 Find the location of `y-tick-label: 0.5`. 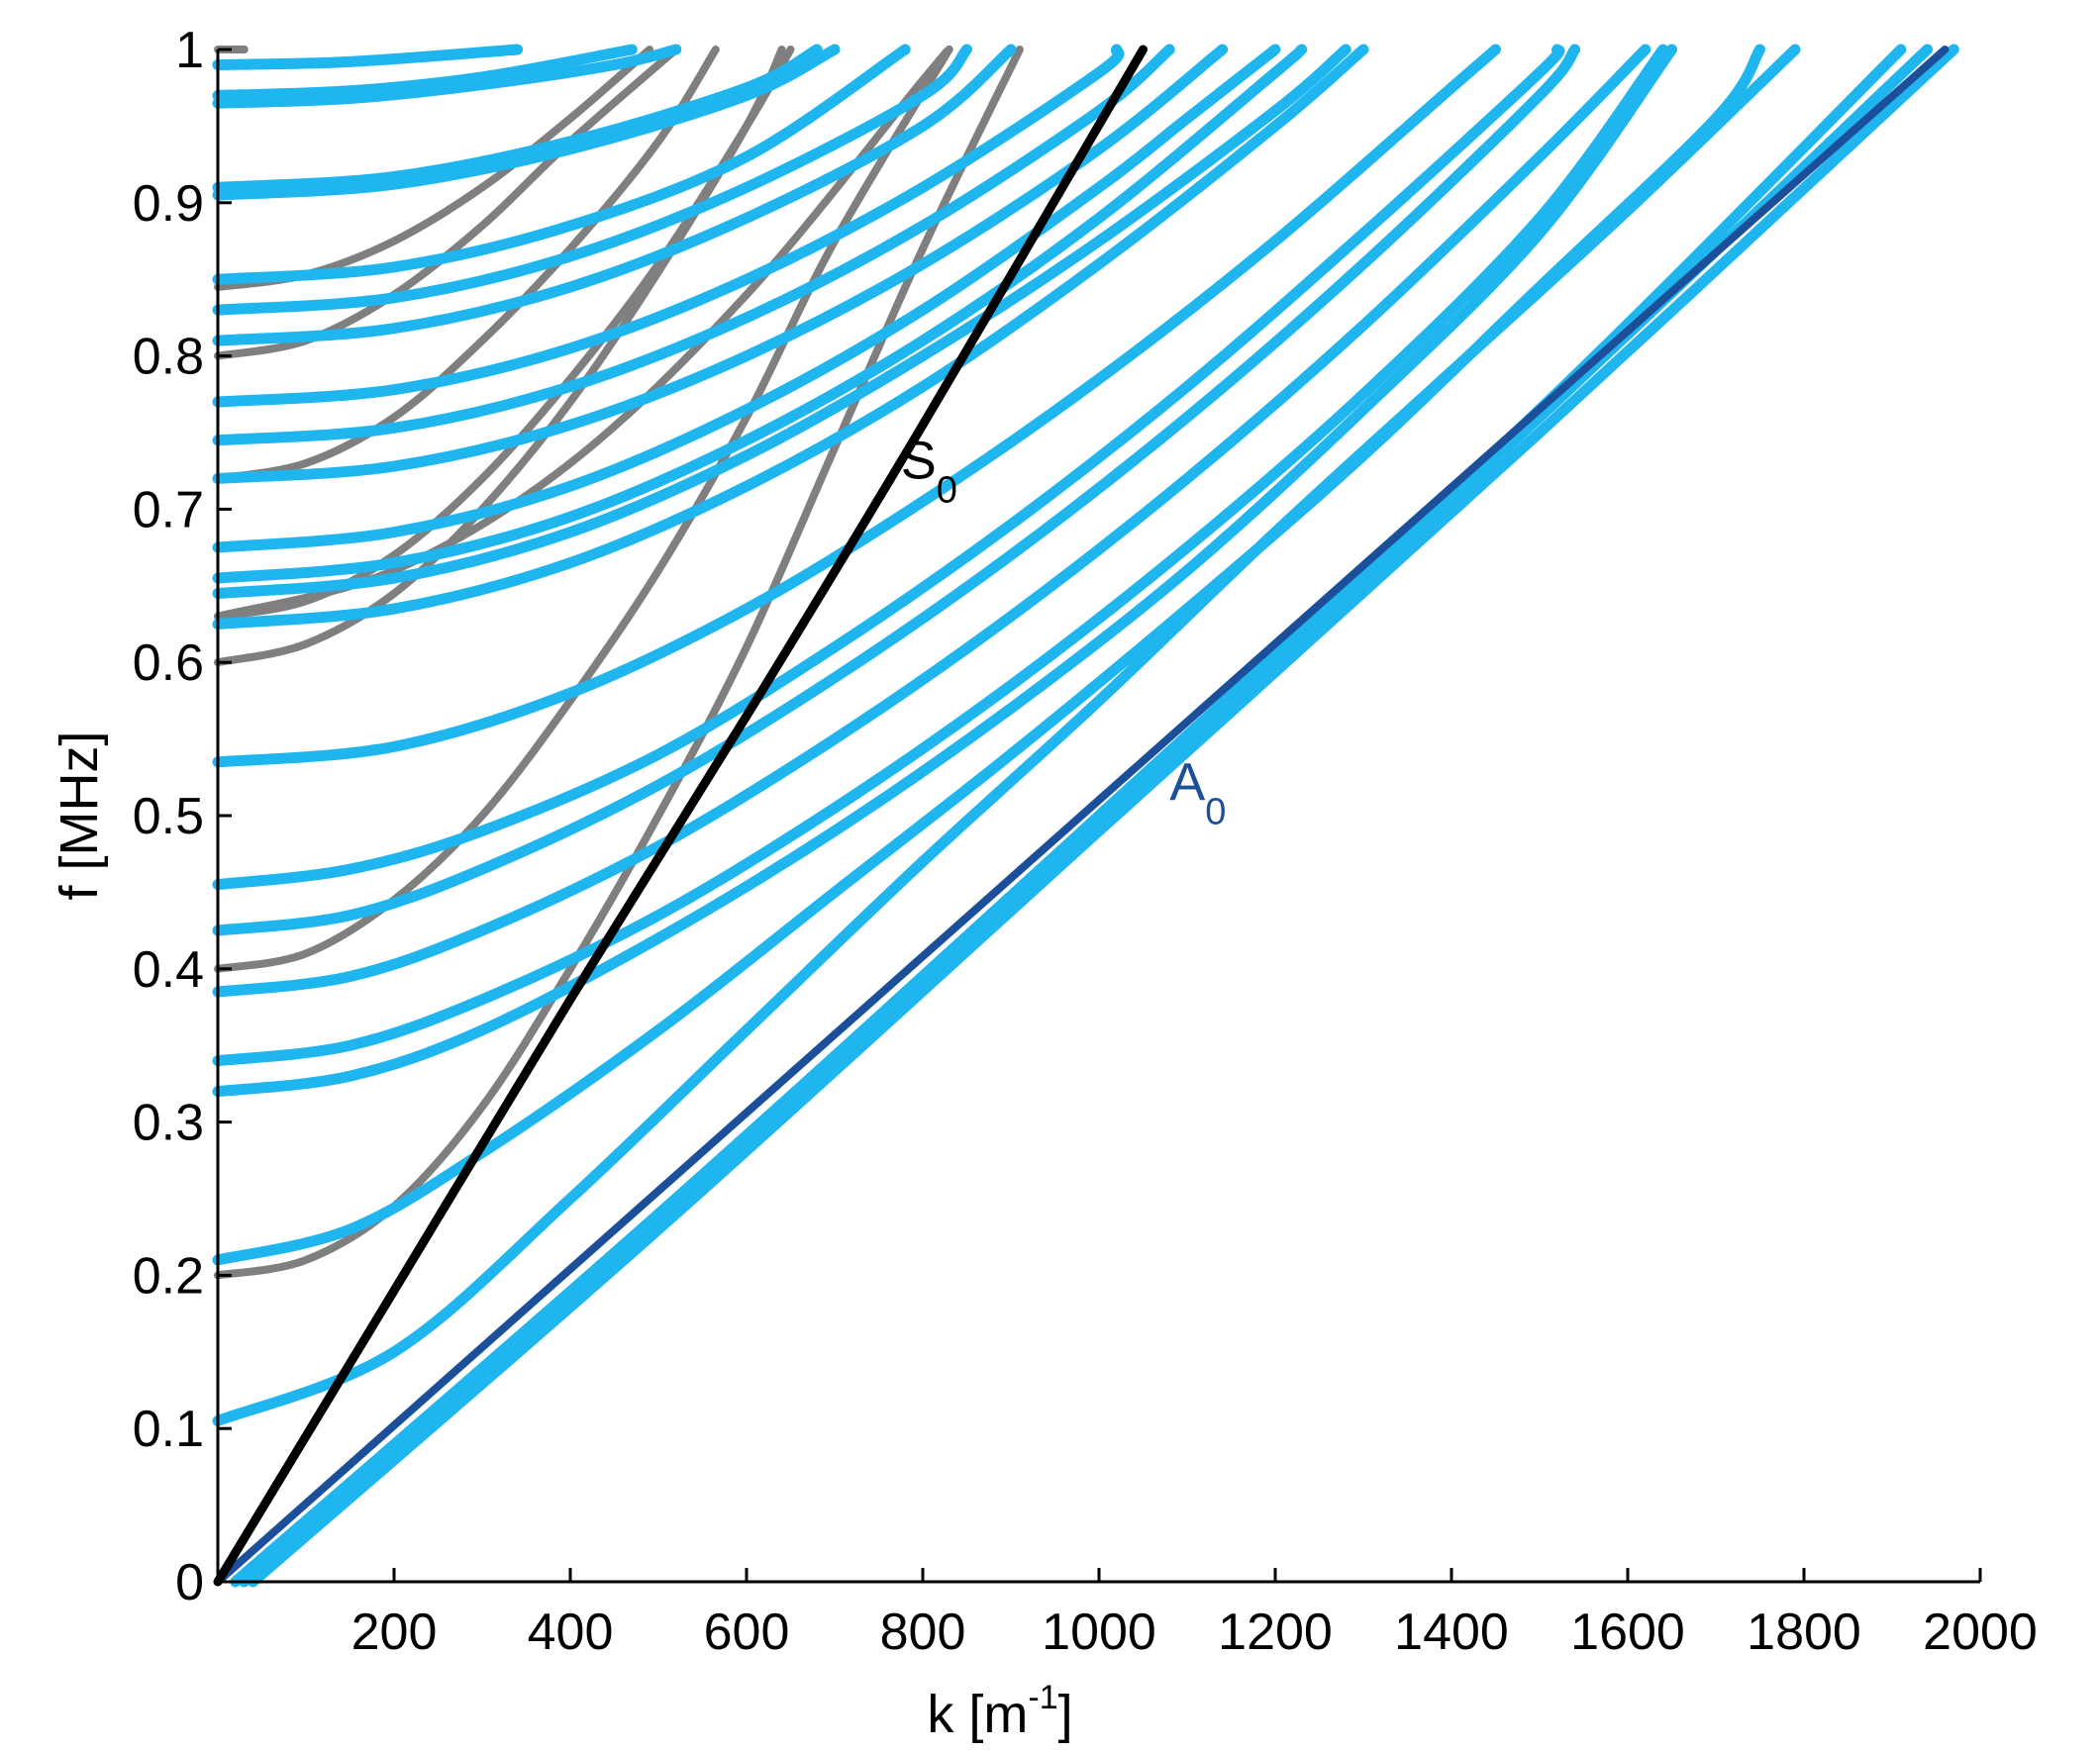

y-tick-label: 0.5 is located at coordinates (168, 816).